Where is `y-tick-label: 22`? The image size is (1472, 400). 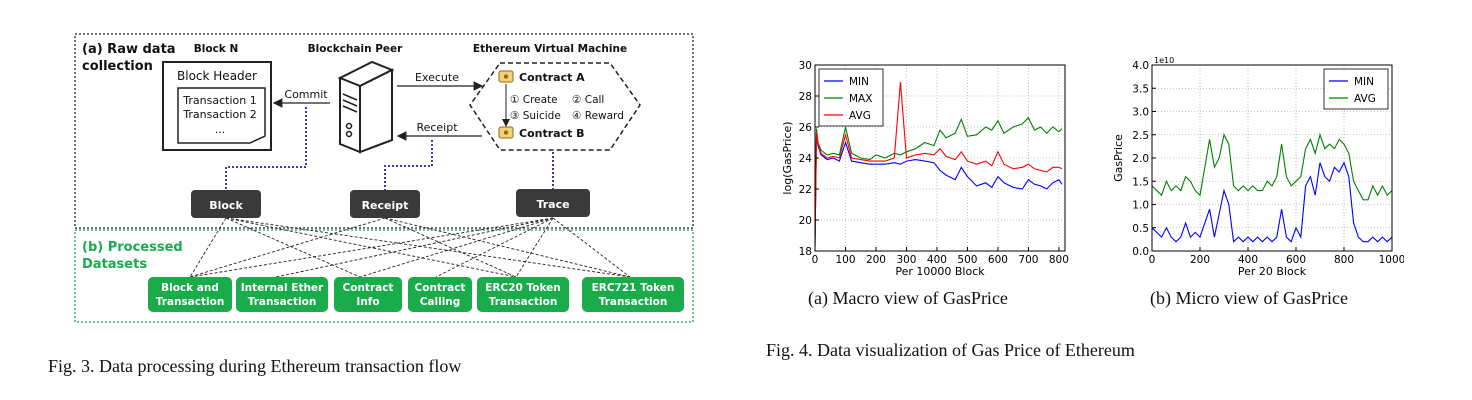
y-tick-label: 22 is located at coordinates (805, 190).